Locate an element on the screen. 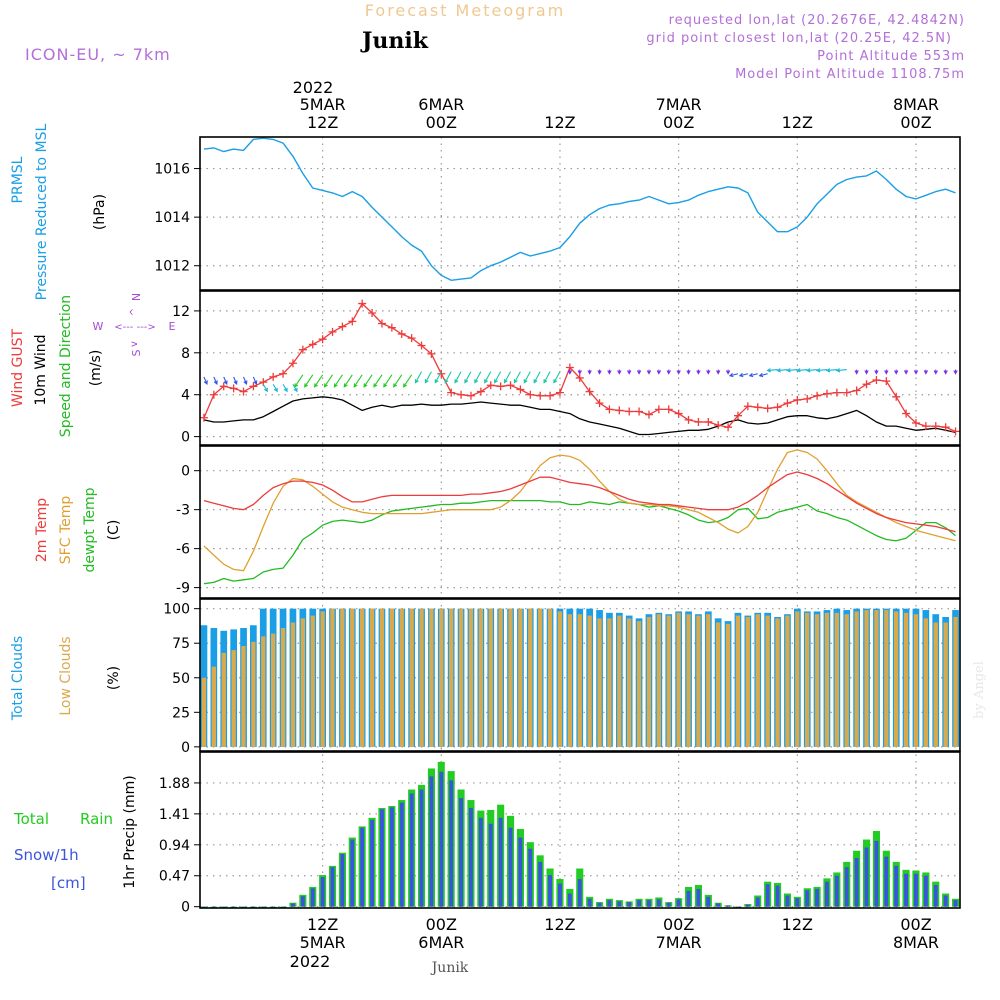  precip-total-label: Total is located at coordinates (31, 819).